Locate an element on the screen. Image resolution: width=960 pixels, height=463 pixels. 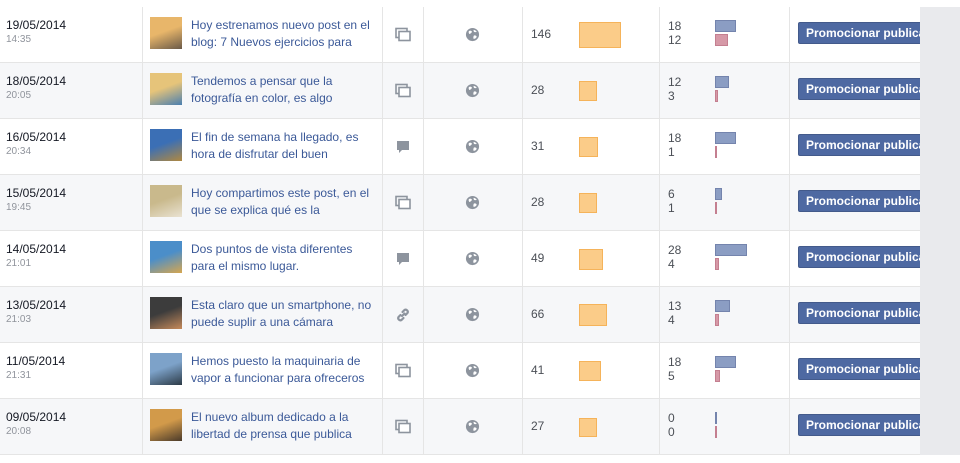
date-cell: 19/05/2014 14:35 is located at coordinates (71, 35).